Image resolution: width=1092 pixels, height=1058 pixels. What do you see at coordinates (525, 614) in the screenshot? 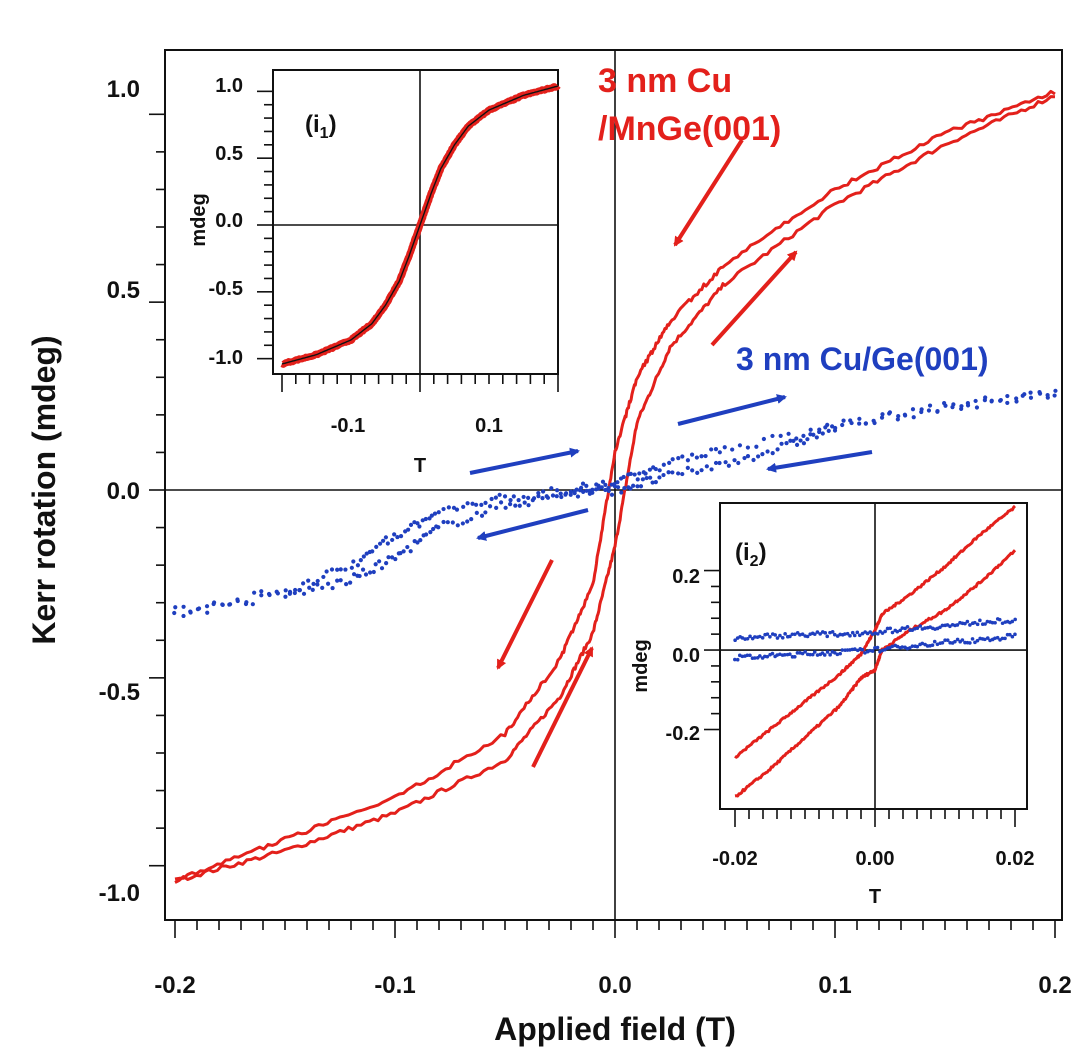
I see `red-arrow-down-left` at bounding box center [525, 614].